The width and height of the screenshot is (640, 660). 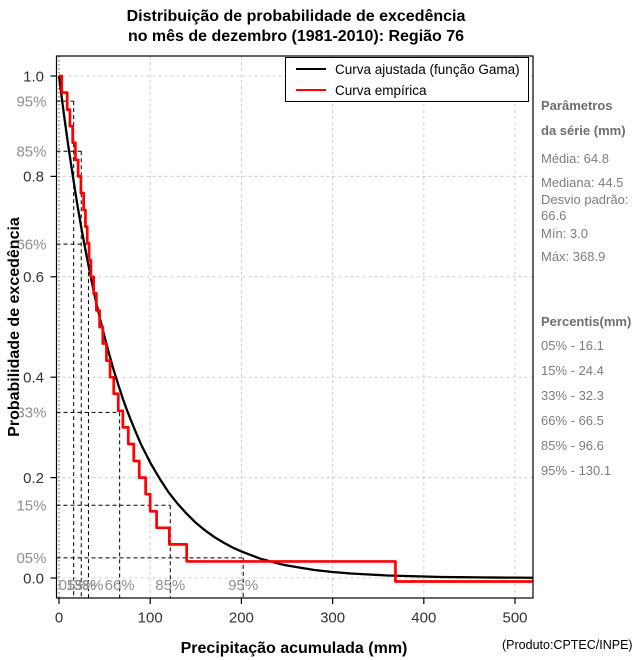 I want to click on y-tick-label-0.6: 0.6, so click(x=33, y=277).